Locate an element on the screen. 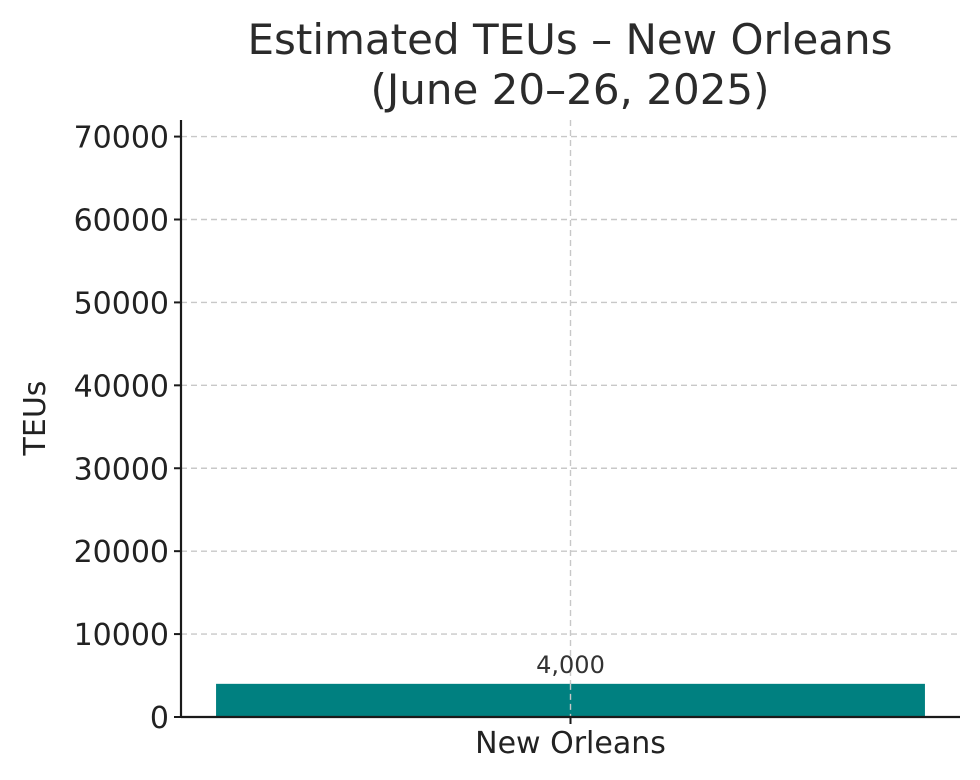 This screenshot has height=780, width=980. y-axis-label: TEUs is located at coordinates (35, 419).